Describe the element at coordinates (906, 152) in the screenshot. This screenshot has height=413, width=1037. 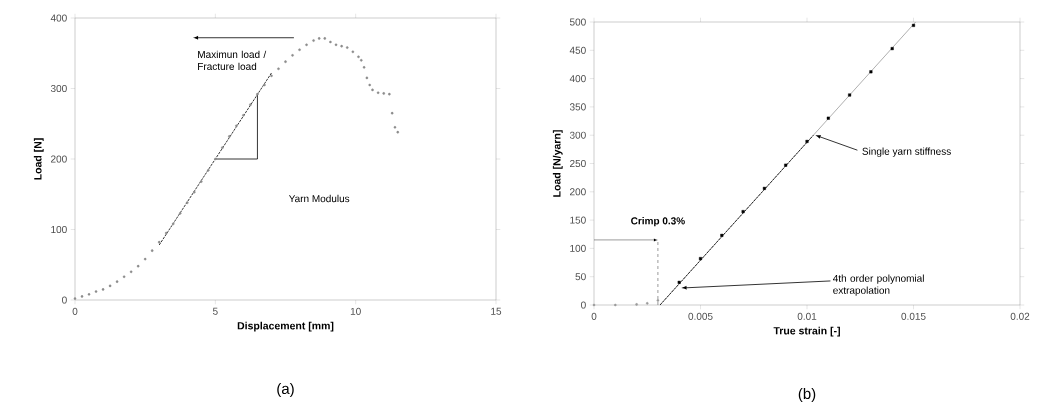
I see `annotation: Single yarn stiffness` at that location.